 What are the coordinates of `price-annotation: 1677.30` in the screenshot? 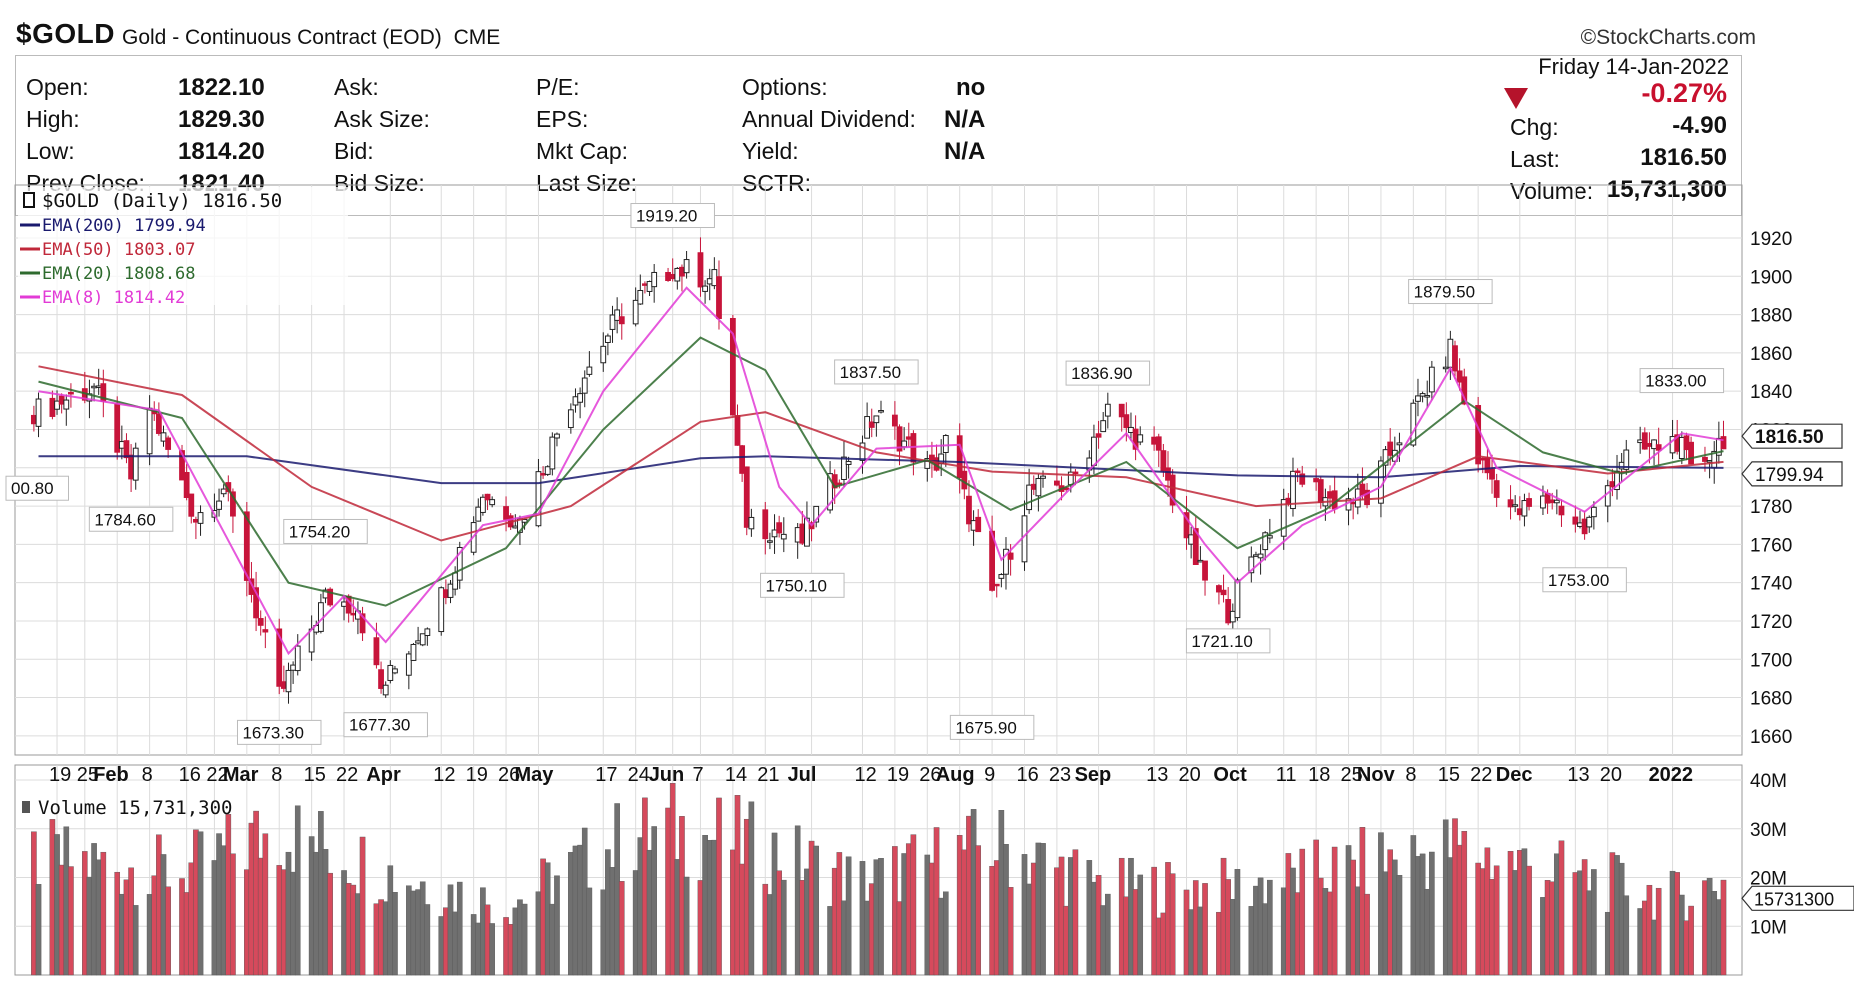 It's located at (379, 725).